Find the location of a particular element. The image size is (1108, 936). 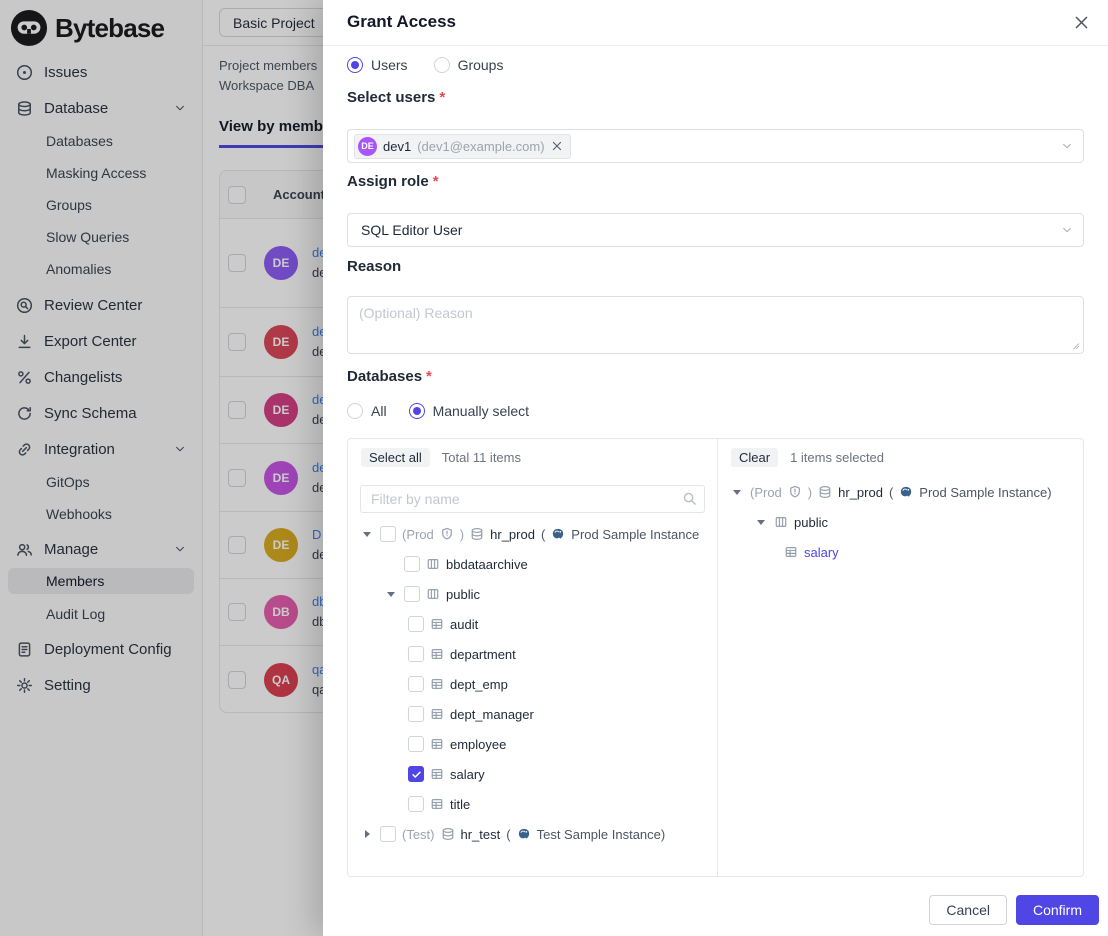

cancel-button: Cancel is located at coordinates (968, 910).